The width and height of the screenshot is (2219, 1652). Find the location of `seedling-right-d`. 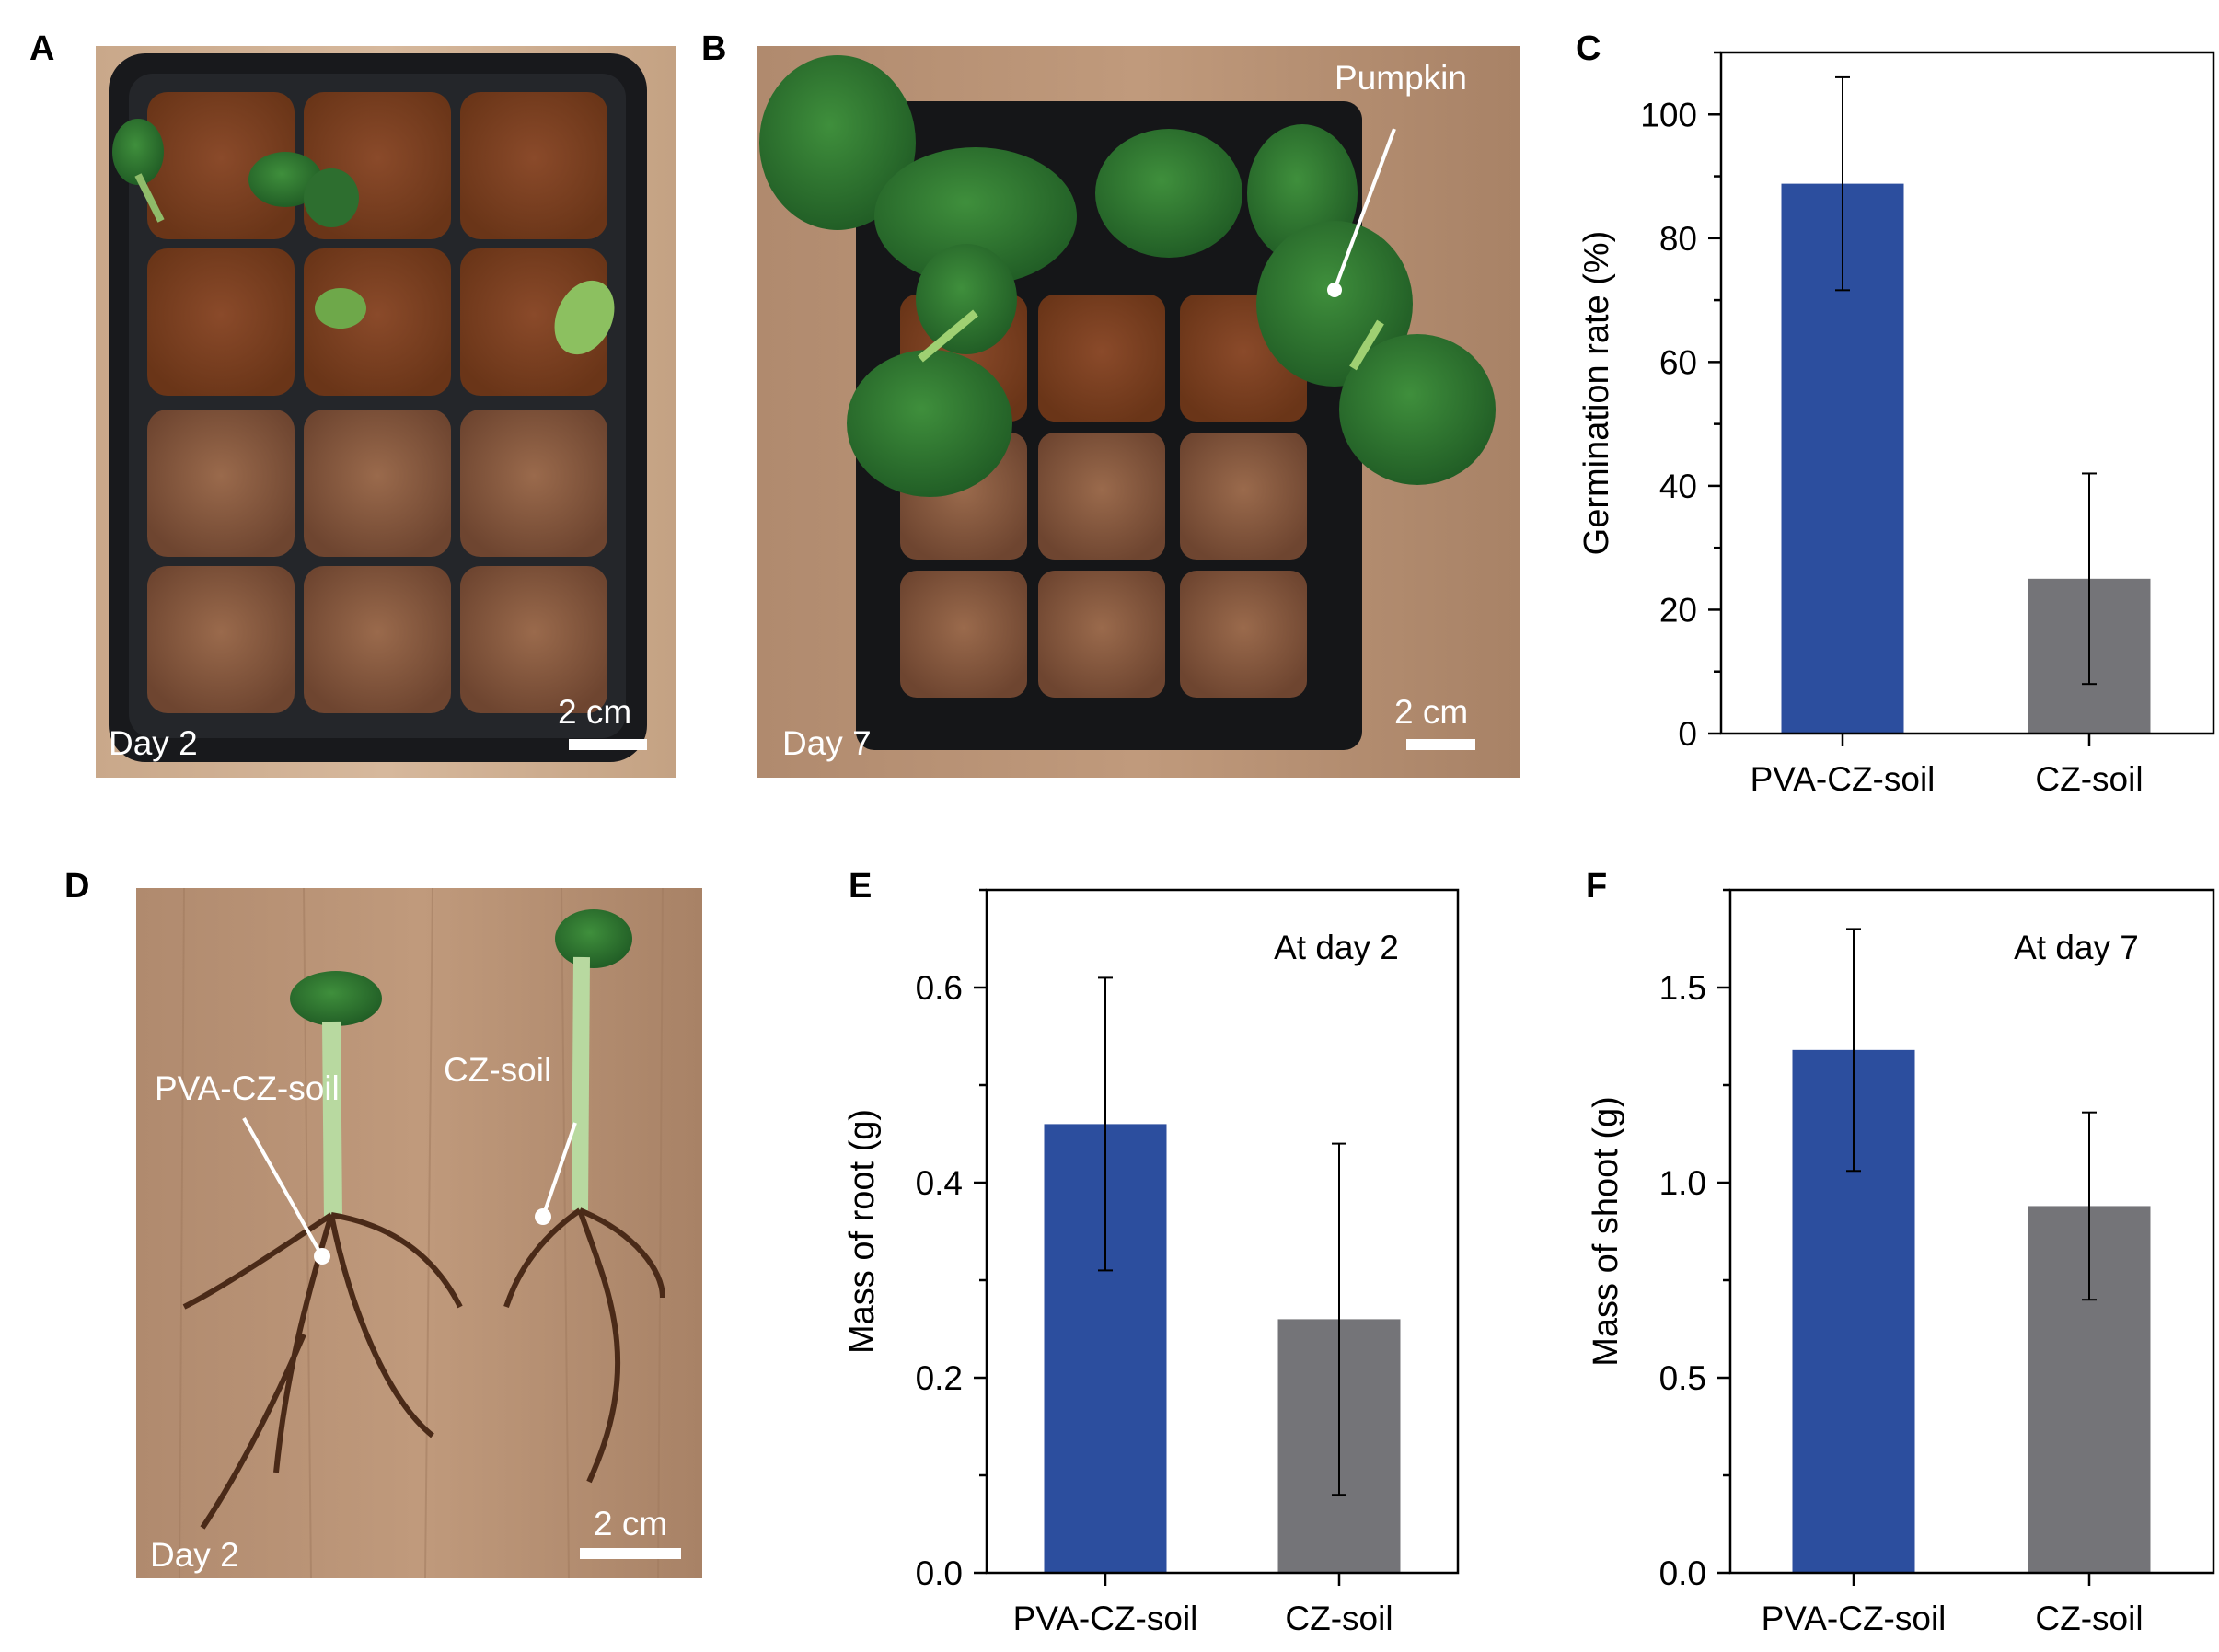

seedling-right-d is located at coordinates (584, 1196).